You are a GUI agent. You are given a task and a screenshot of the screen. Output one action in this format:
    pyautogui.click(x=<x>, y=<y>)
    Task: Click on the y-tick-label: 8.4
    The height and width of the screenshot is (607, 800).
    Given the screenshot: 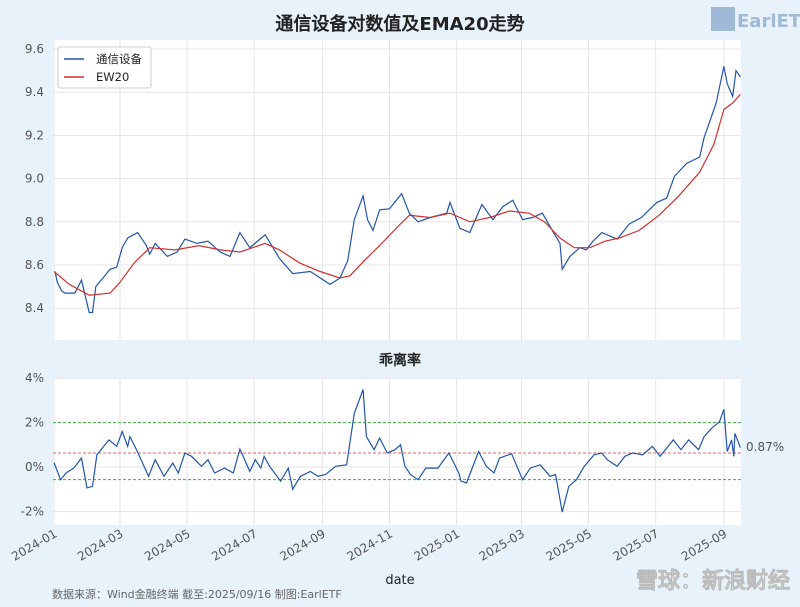 What is the action you would take?
    pyautogui.click(x=34, y=308)
    